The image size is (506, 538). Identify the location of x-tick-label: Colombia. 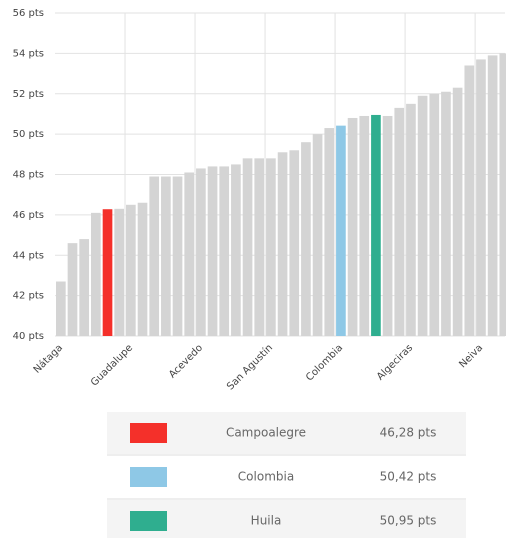
(324, 362).